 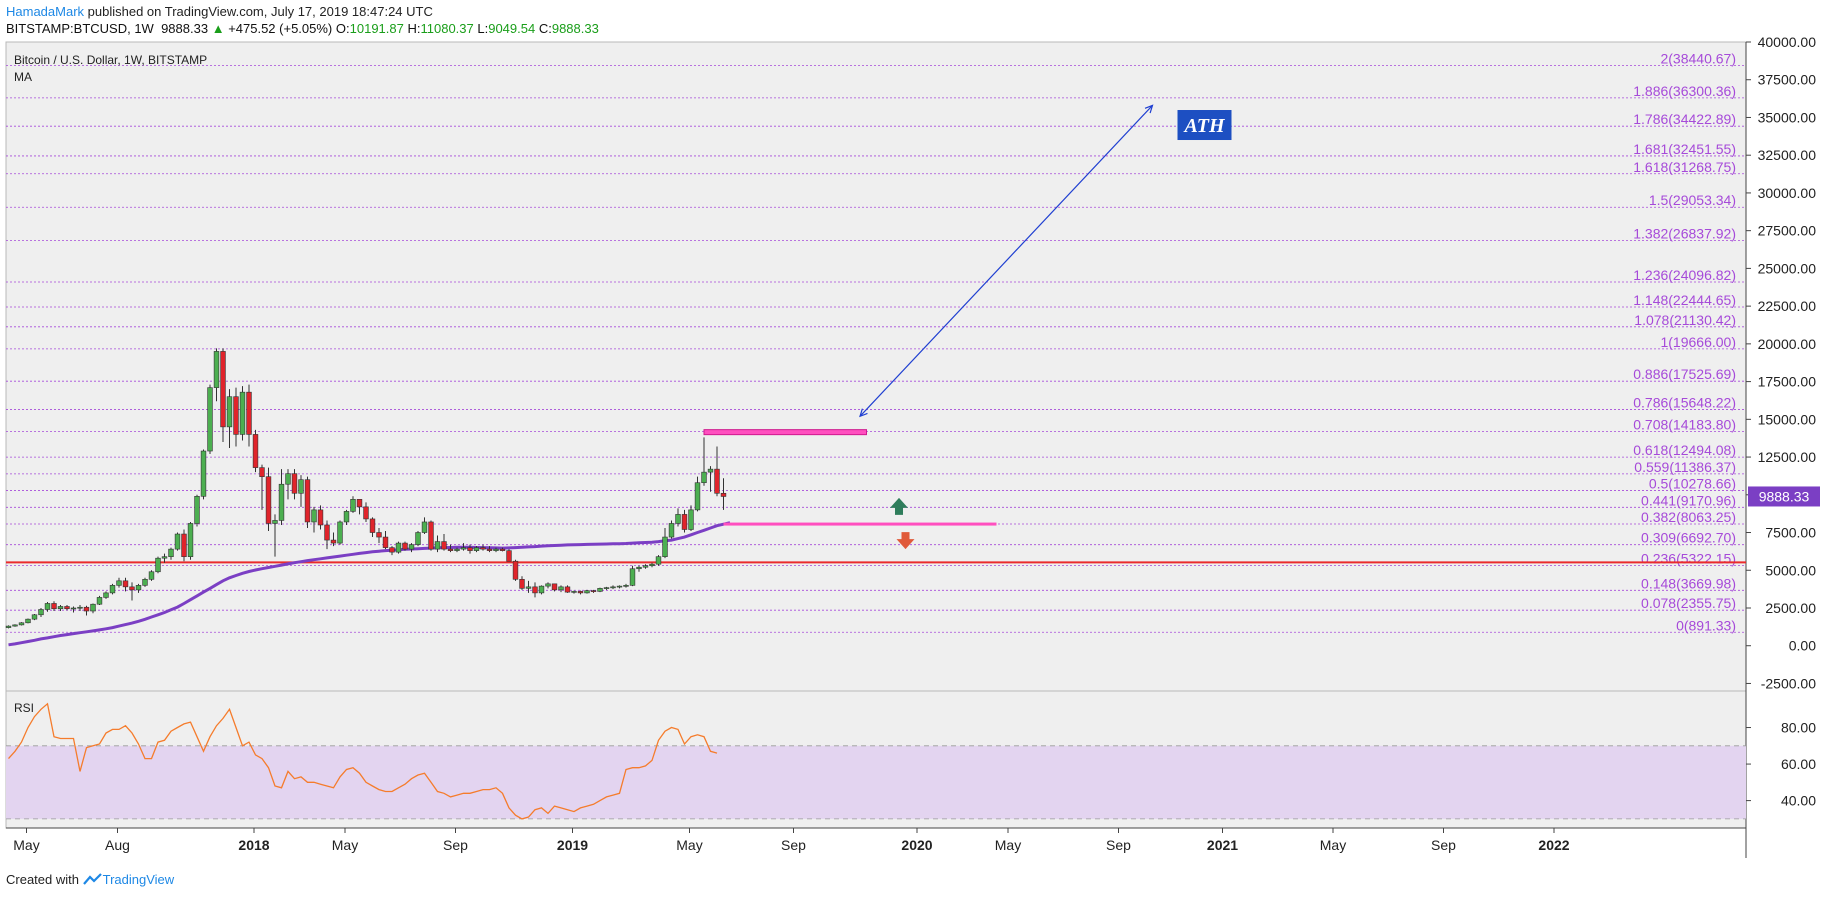 What do you see at coordinates (899, 506) in the screenshot?
I see `up-arrow-icon` at bounding box center [899, 506].